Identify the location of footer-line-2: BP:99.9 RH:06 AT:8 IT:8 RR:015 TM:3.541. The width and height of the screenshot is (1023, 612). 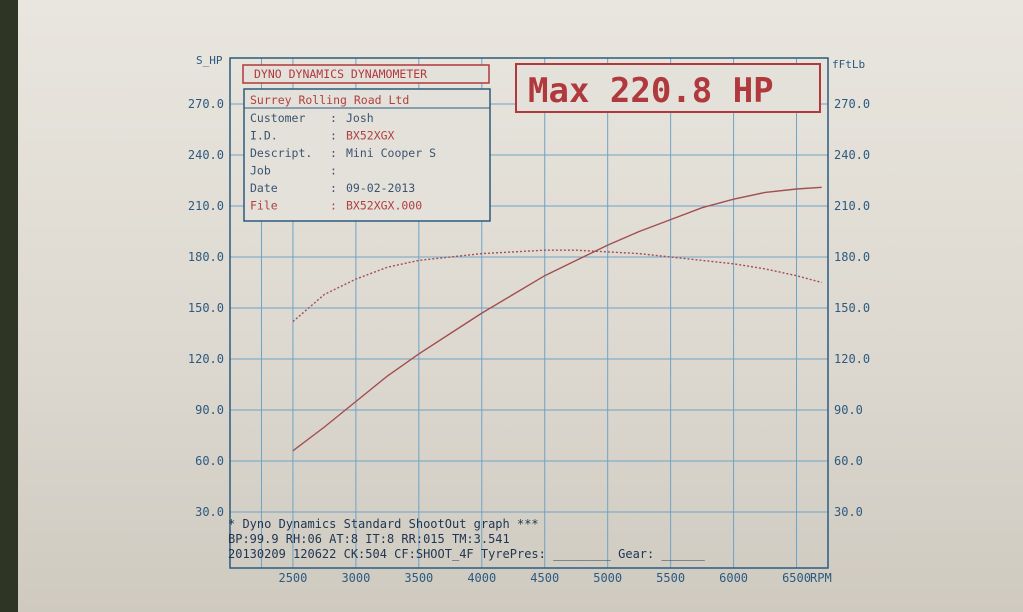
(369, 539).